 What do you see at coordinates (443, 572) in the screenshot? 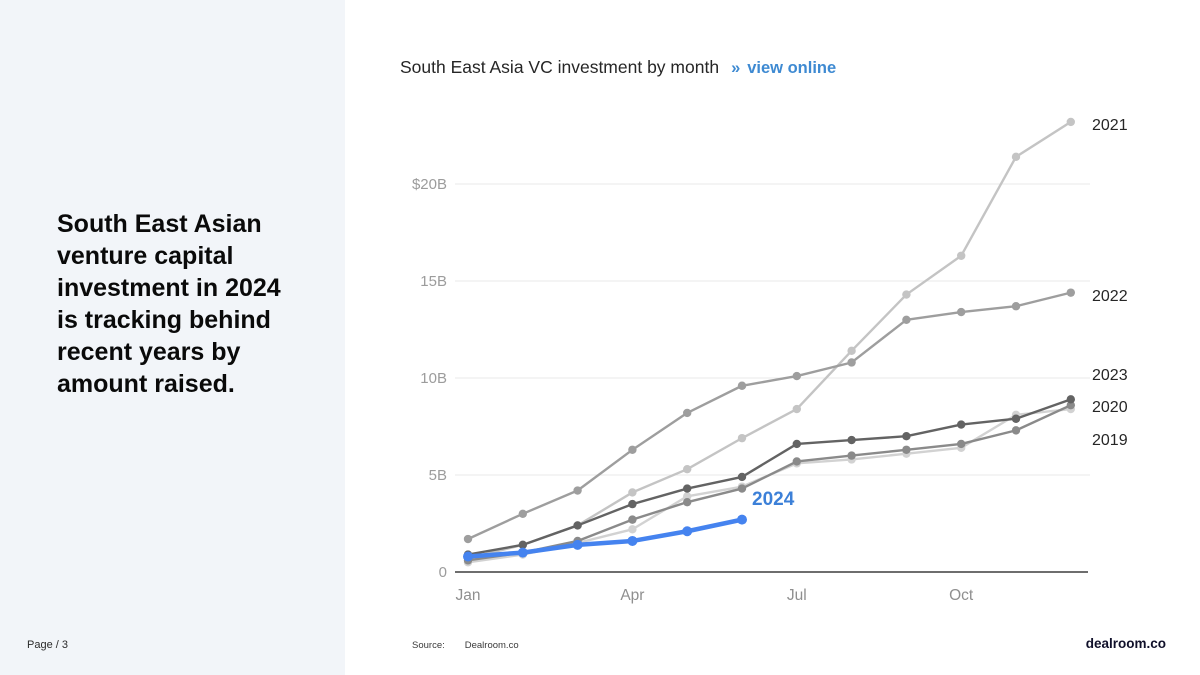
I see `y-tick-label: 0` at bounding box center [443, 572].